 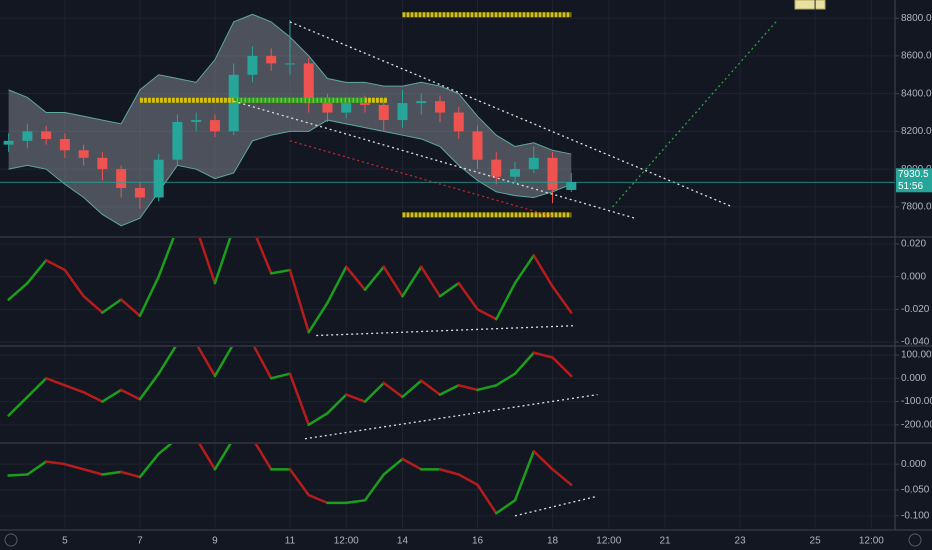 I want to click on x-tick-label: 18, so click(x=553, y=541).